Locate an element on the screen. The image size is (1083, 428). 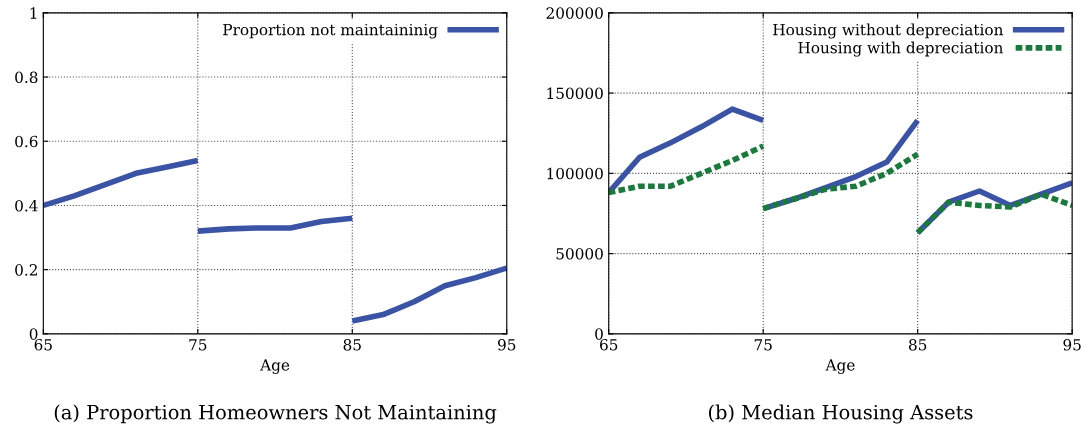
text: (b) Median Housing Assets is located at coordinates (840, 414).